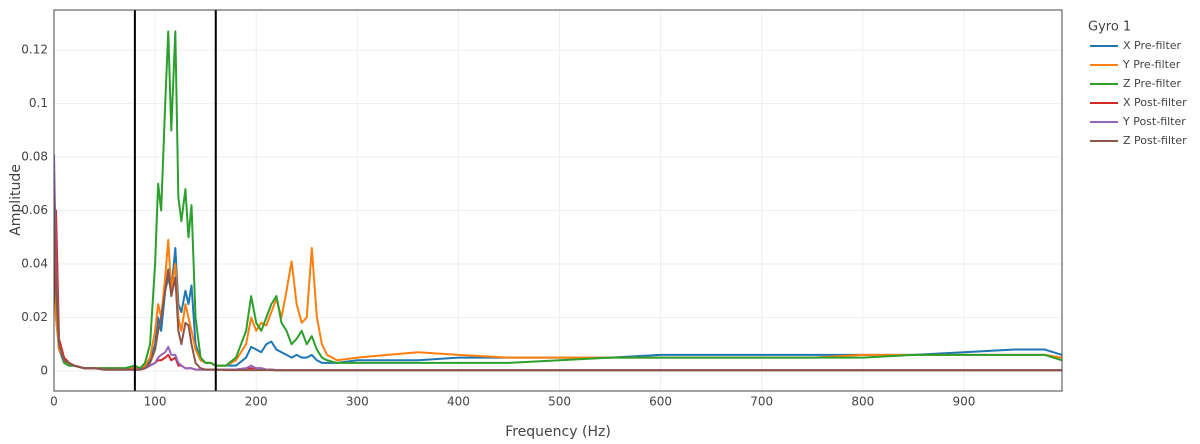 Image resolution: width=1200 pixels, height=444 pixels. What do you see at coordinates (458, 402) in the screenshot?
I see `x-tick-label: 400` at bounding box center [458, 402].